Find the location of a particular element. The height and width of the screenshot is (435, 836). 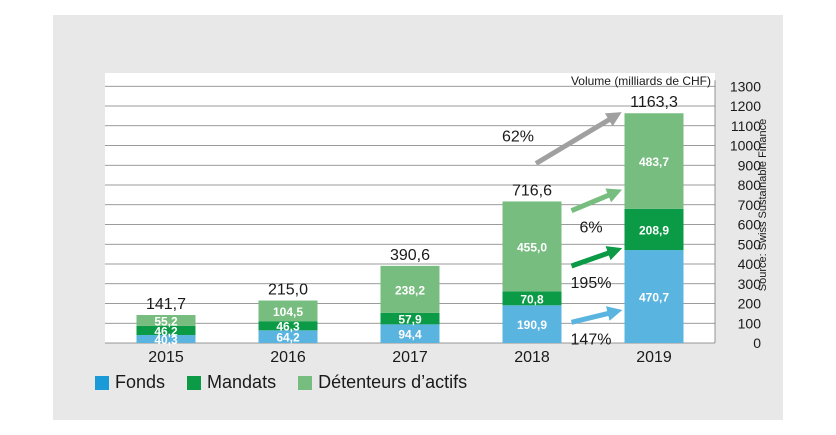

bar-value-label: 470,7 is located at coordinates (654, 298).